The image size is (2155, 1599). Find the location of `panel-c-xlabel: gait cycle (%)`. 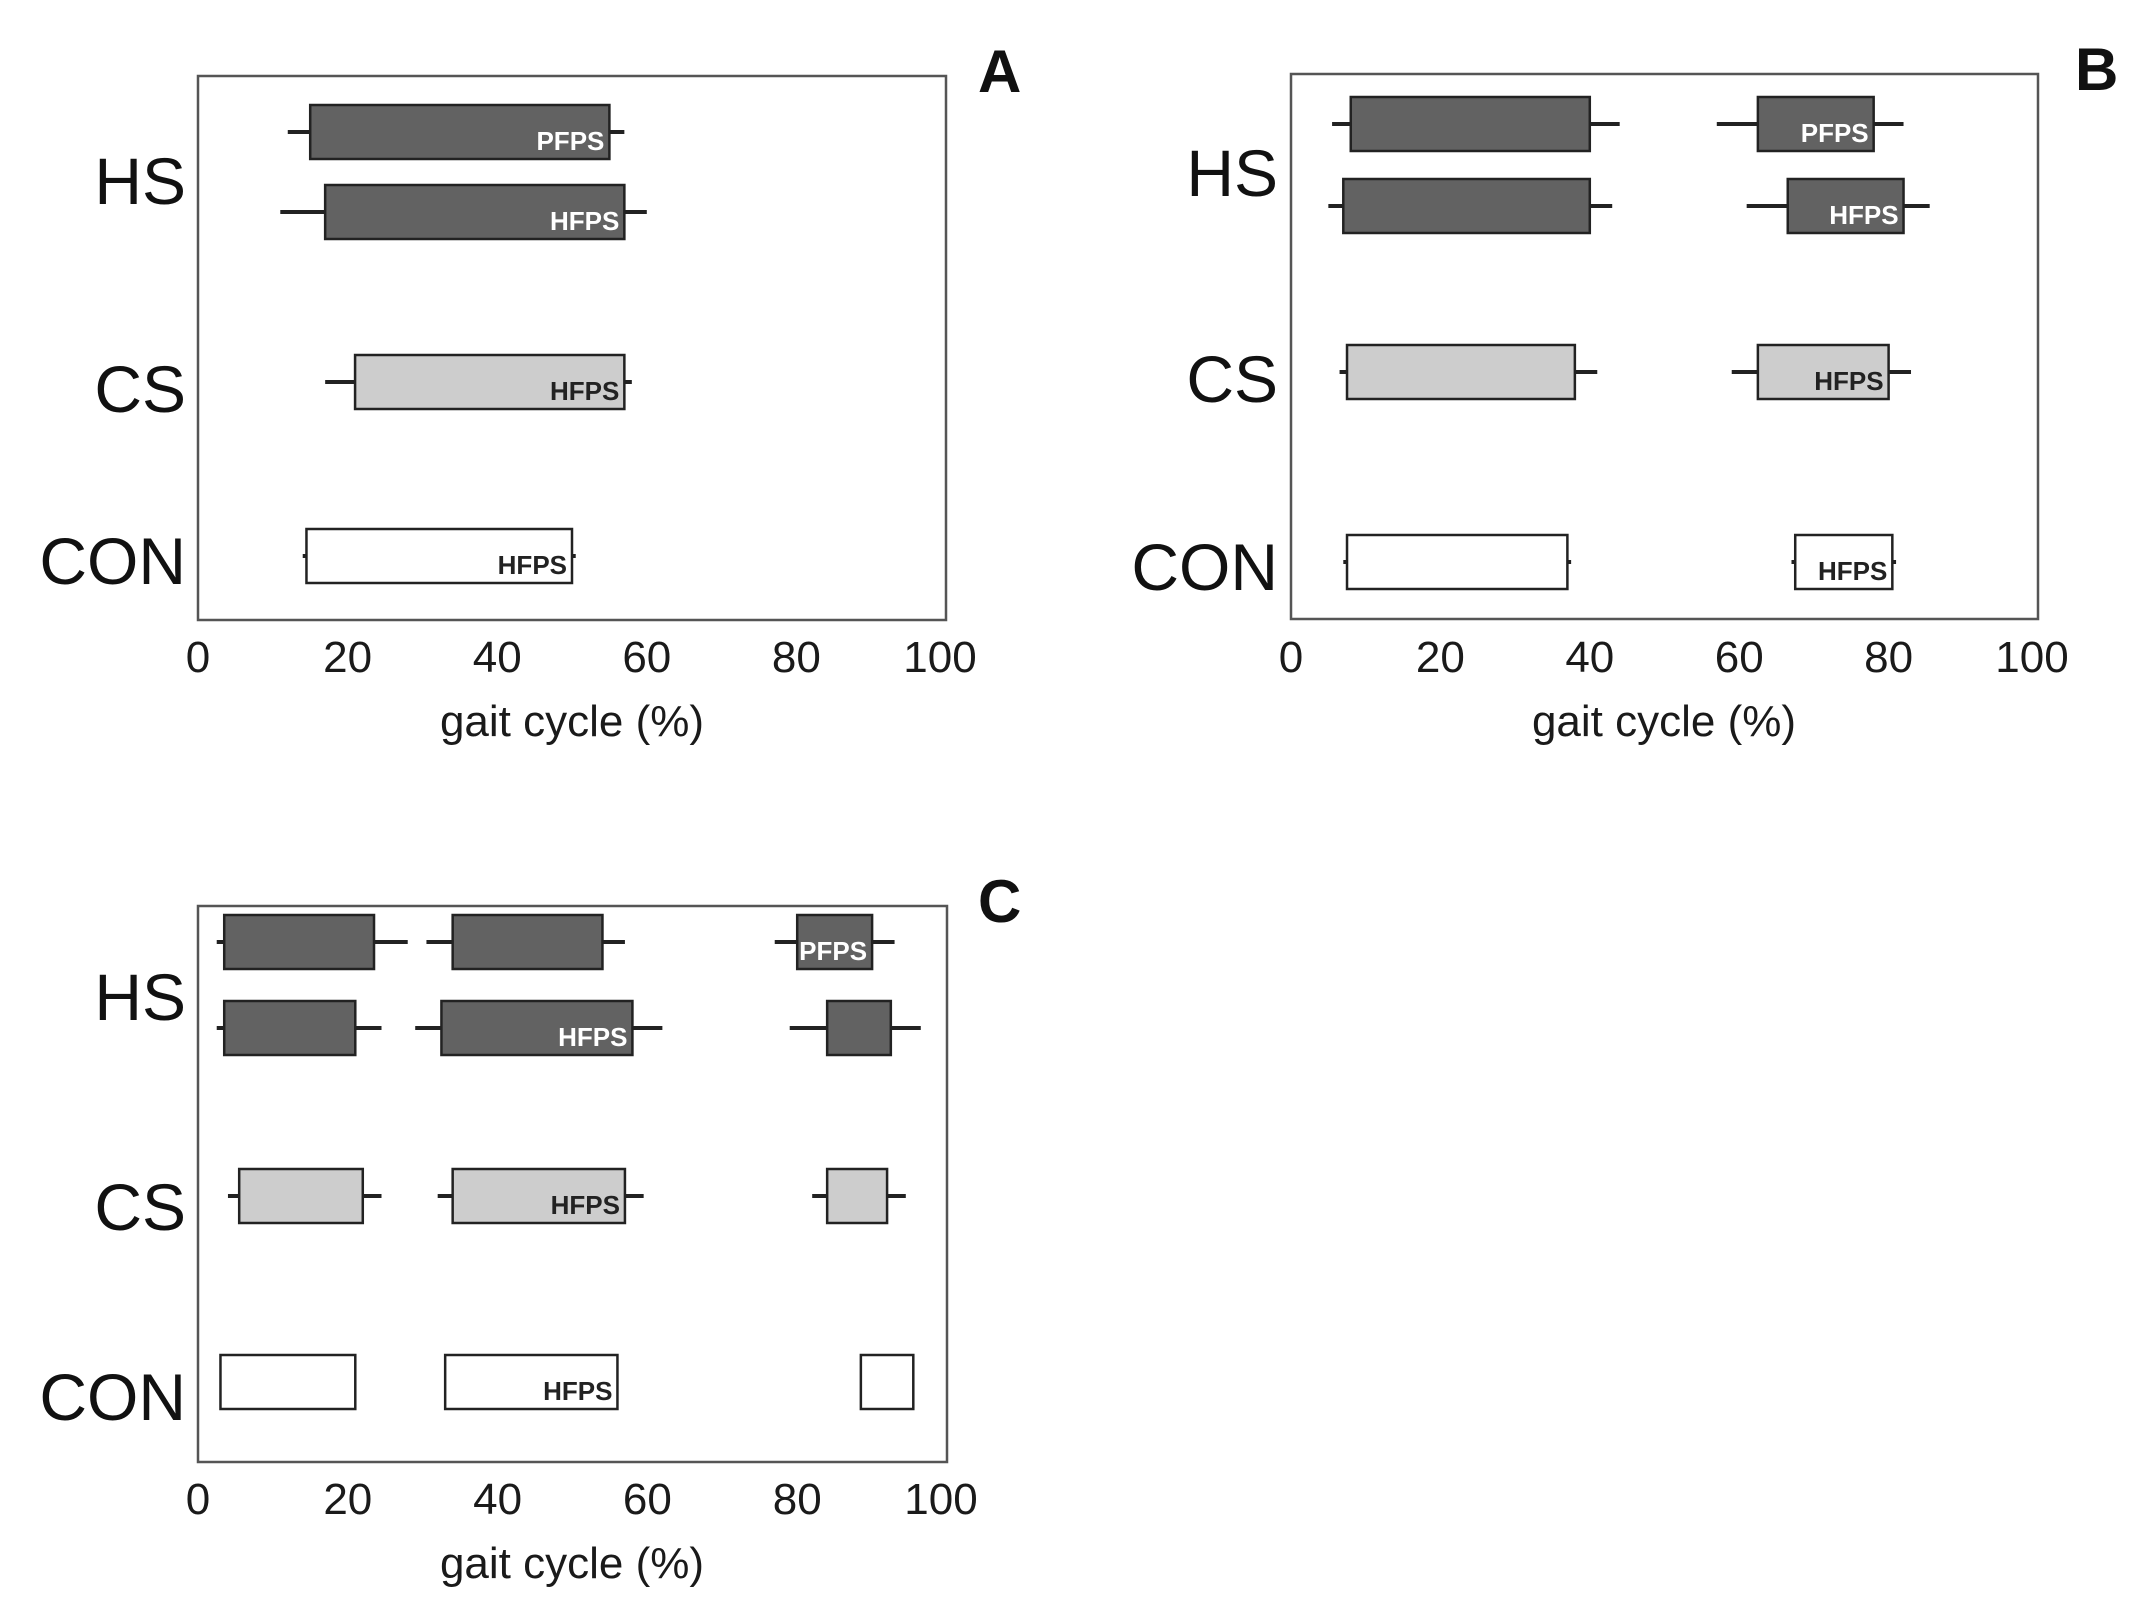

panel-c-xlabel: gait cycle (%) is located at coordinates (572, 1563).